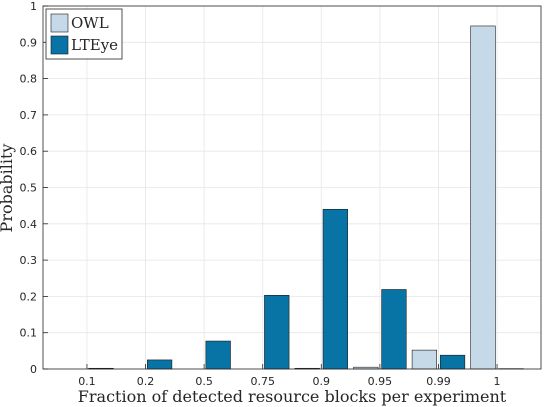 The height and width of the screenshot is (407, 544). I want to click on bar-lteye-0.2, so click(159, 364).